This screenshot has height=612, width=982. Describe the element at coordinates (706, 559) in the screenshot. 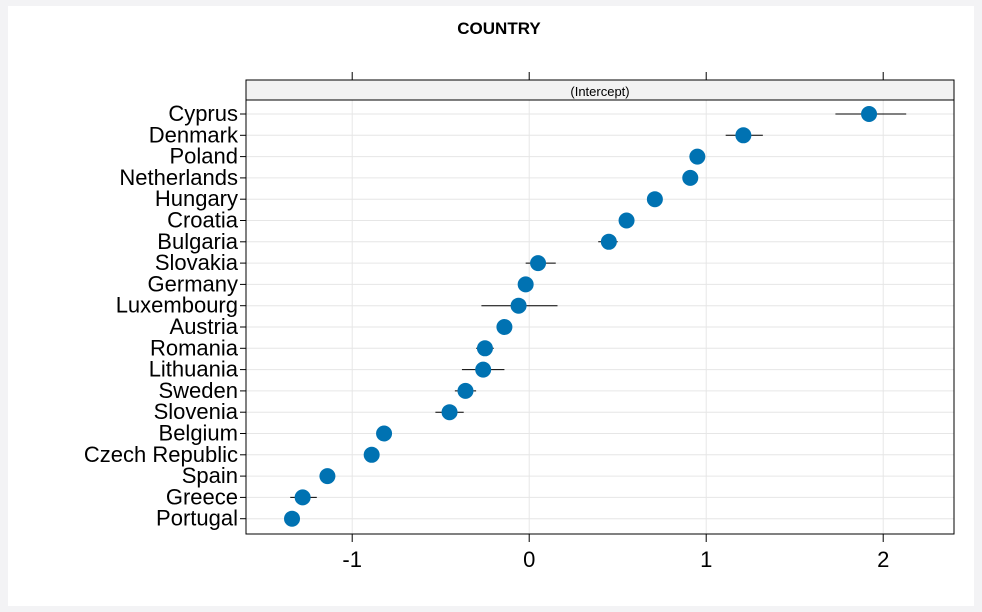

I see `x-tick-label: 1` at that location.